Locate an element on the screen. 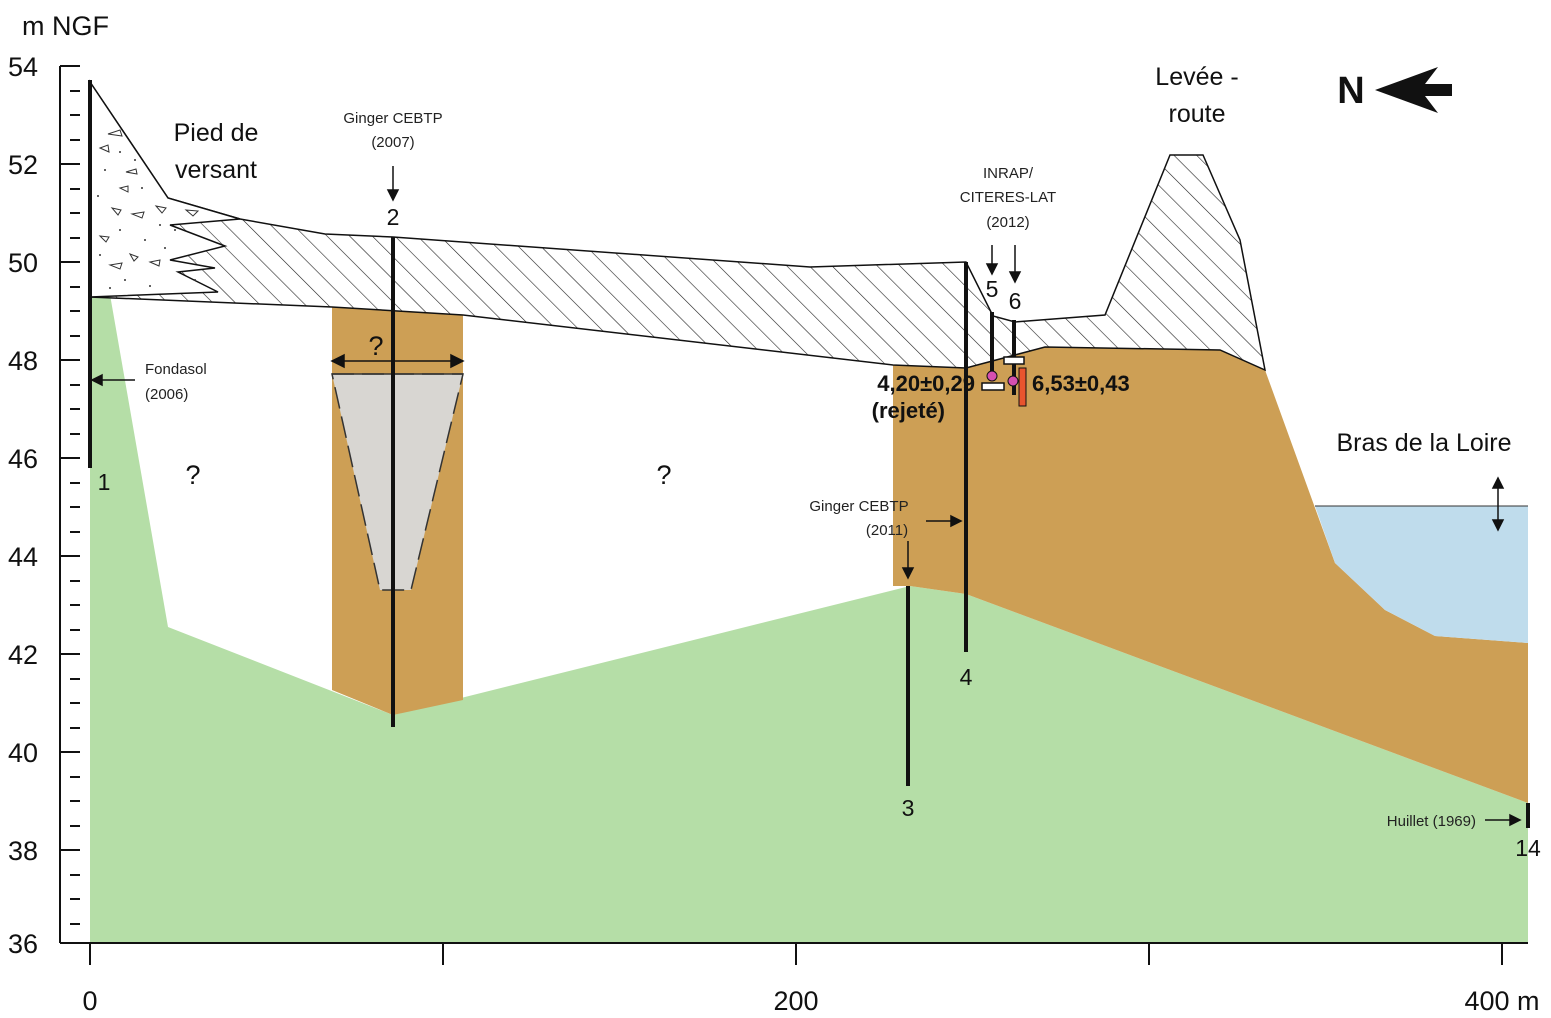 This screenshot has width=1551, height=1018. source-ginger-2007-line1: Ginger CEBTP is located at coordinates (392, 118).